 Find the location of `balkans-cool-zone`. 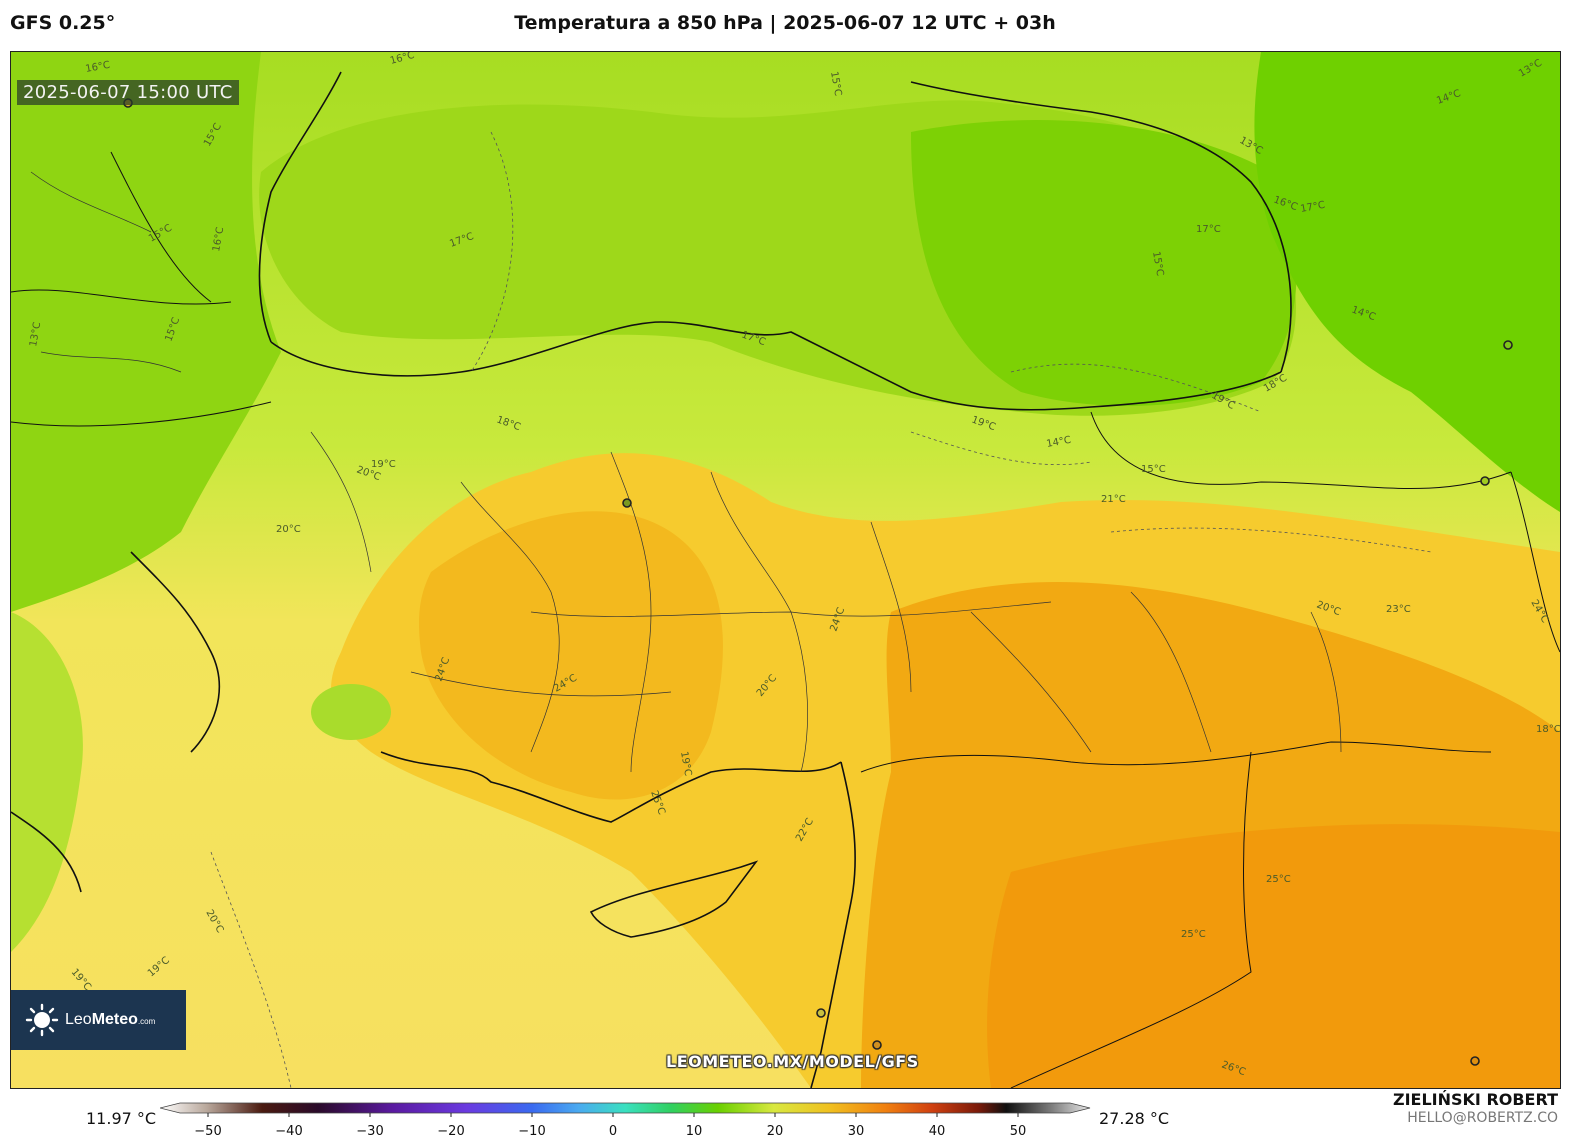

balkans-cool-zone is located at coordinates (146, 332).